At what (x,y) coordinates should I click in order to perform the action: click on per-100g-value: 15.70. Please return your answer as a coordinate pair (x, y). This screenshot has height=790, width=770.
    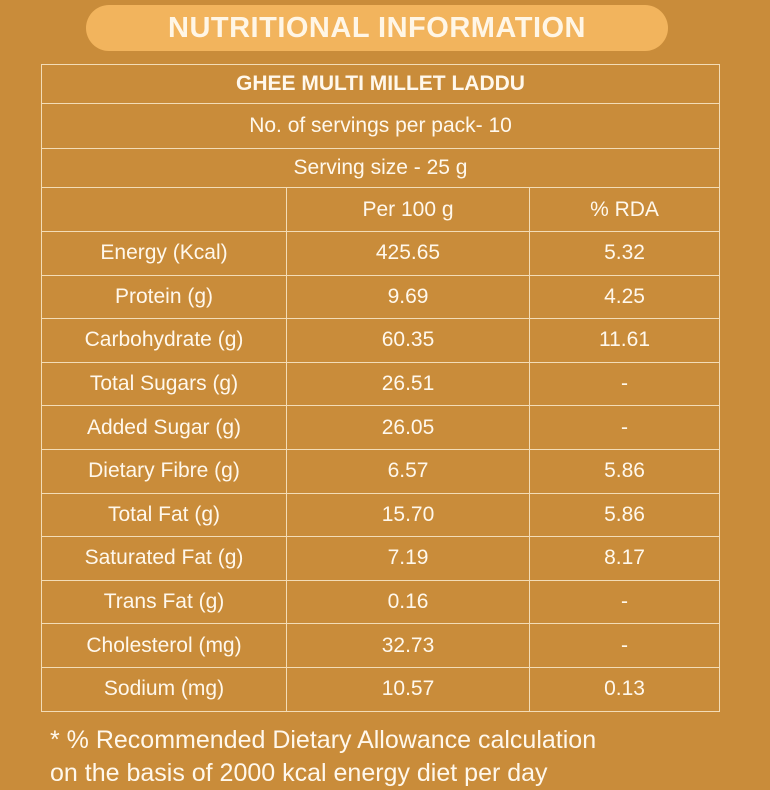
    Looking at the image, I should click on (408, 515).